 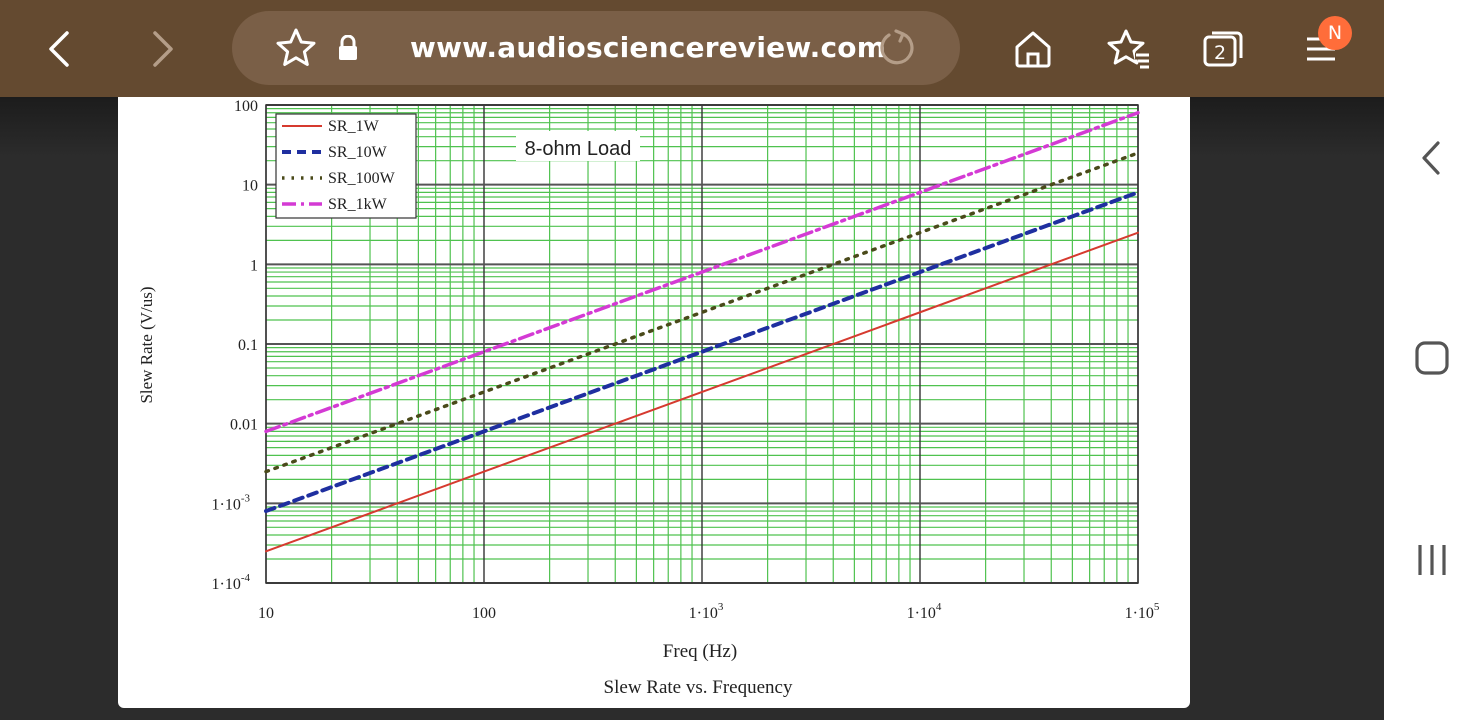 I want to click on legend-label: SR_10W, so click(x=358, y=152).